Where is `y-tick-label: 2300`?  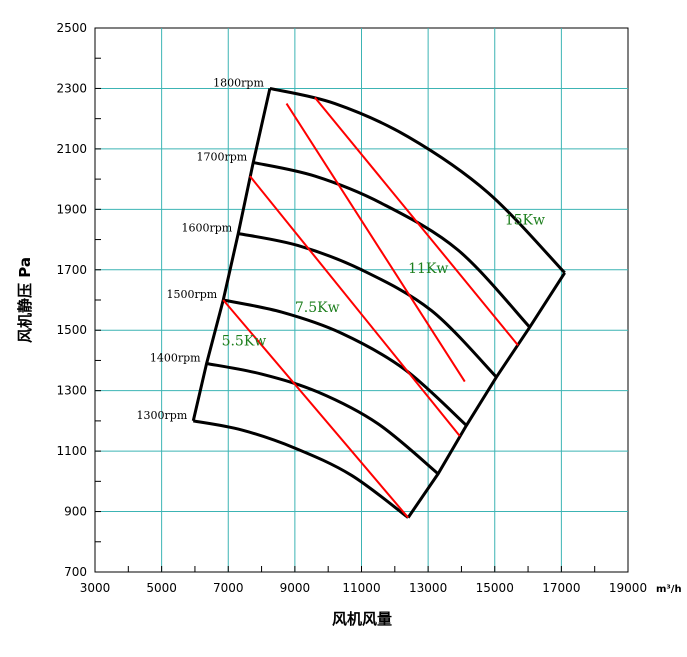
y-tick-label: 2300 is located at coordinates (71, 88).